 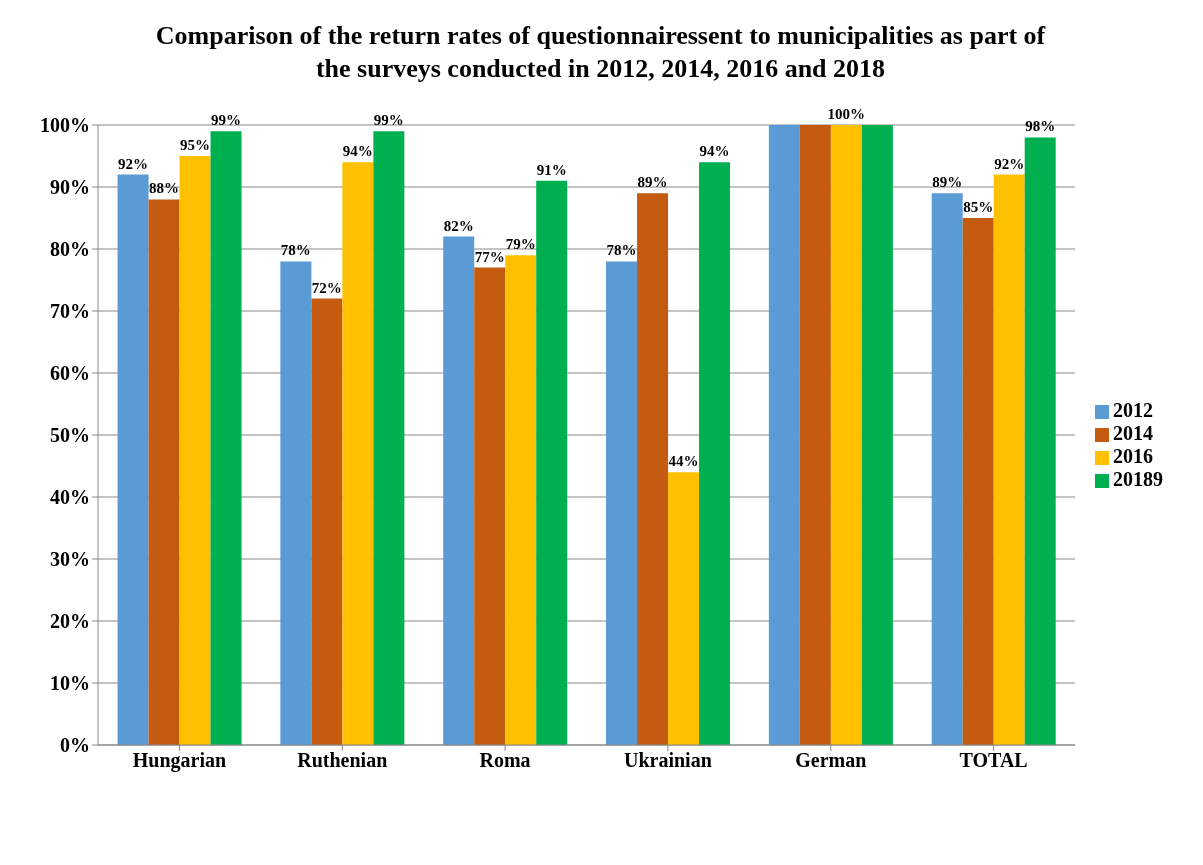 What do you see at coordinates (551, 169) in the screenshot?
I see `data-label: 91%` at bounding box center [551, 169].